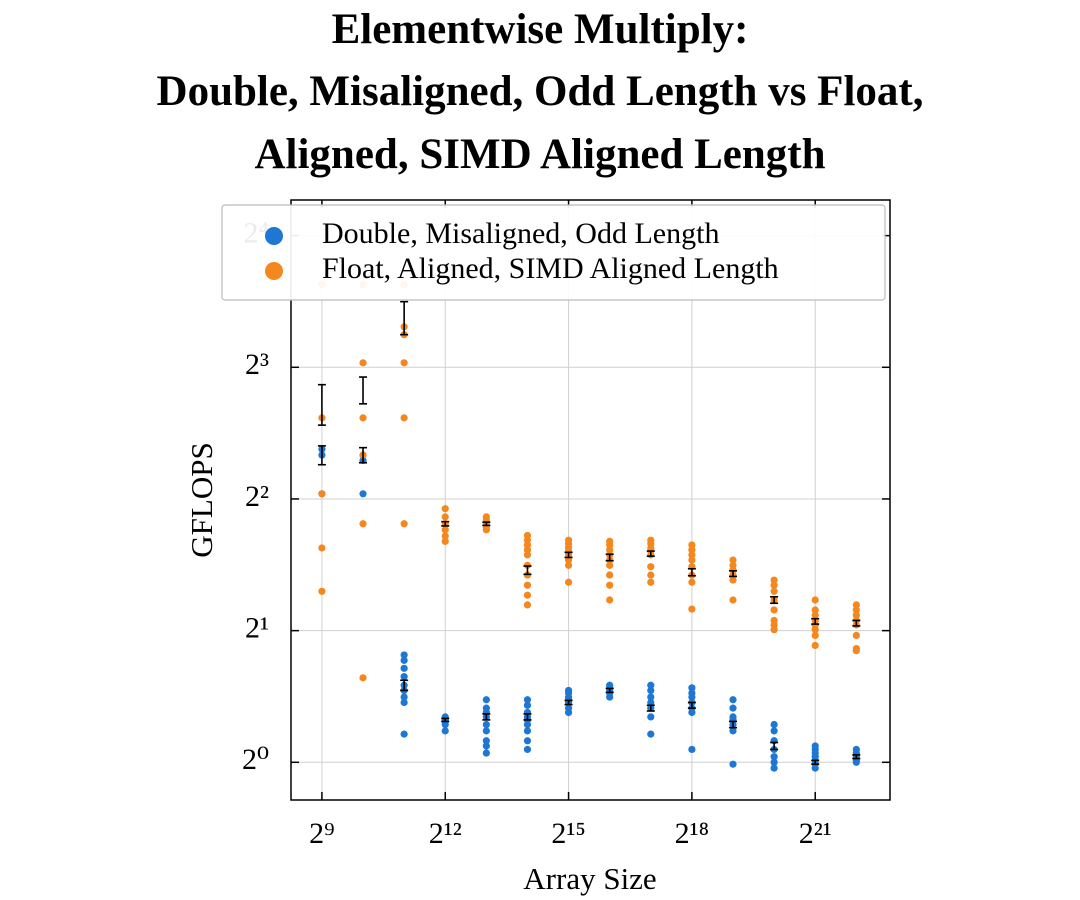 The height and width of the screenshot is (900, 1080). What do you see at coordinates (568, 833) in the screenshot?
I see `x-tick-label: 2¹⁵` at bounding box center [568, 833].